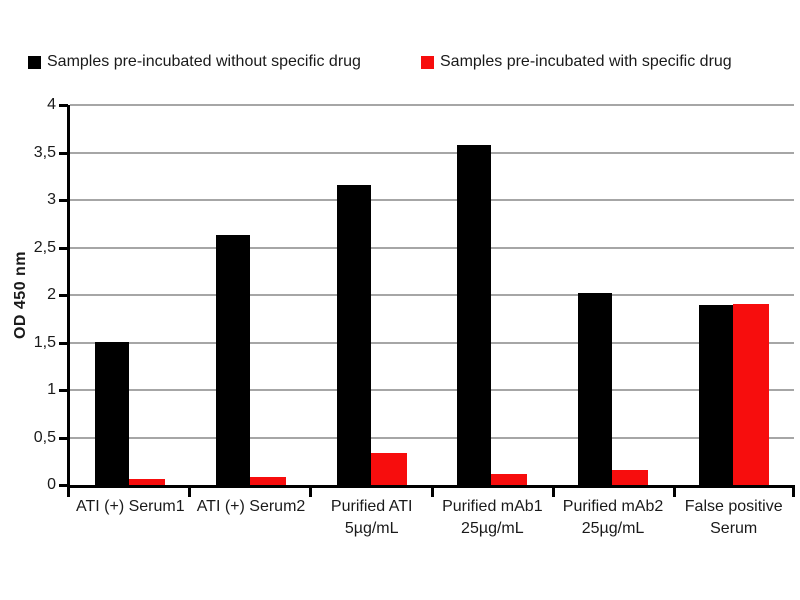  Describe the element at coordinates (51, 199) in the screenshot. I see `y-tick-label: 3` at that location.